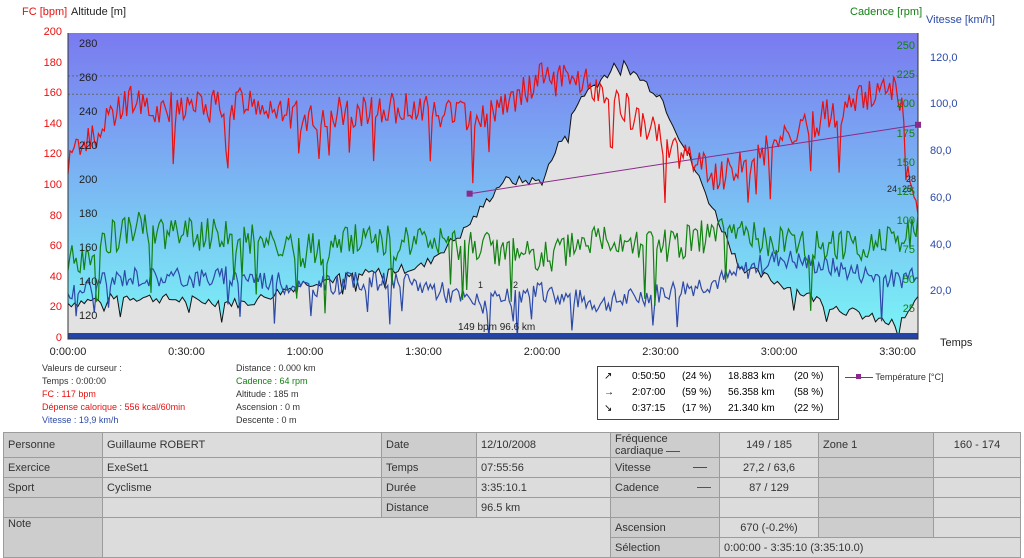  What do you see at coordinates (542, 352) in the screenshot?
I see `time-tick-4: 2:00:00` at bounding box center [542, 352].